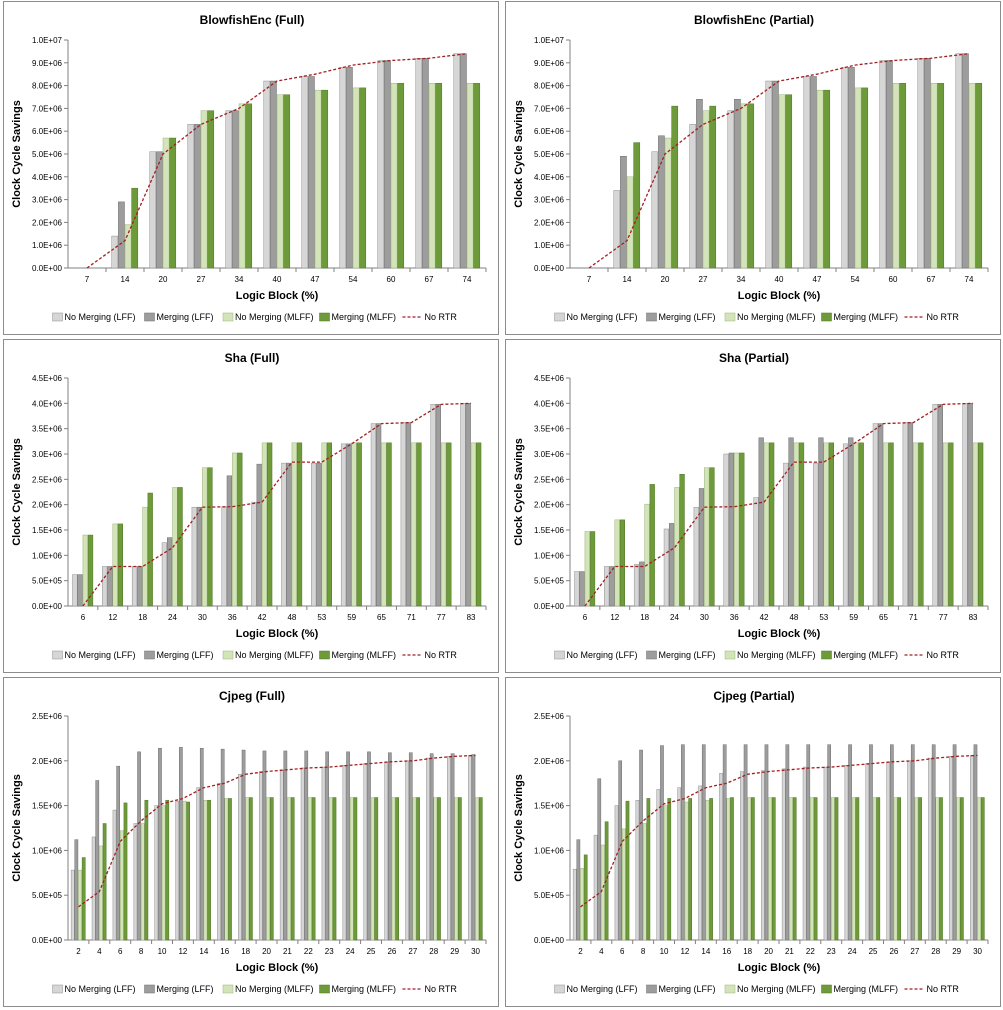 This screenshot has height=1010, width=1003. Describe the element at coordinates (779, 634) in the screenshot. I see `x-axis-label: Logic Block (%)` at that location.